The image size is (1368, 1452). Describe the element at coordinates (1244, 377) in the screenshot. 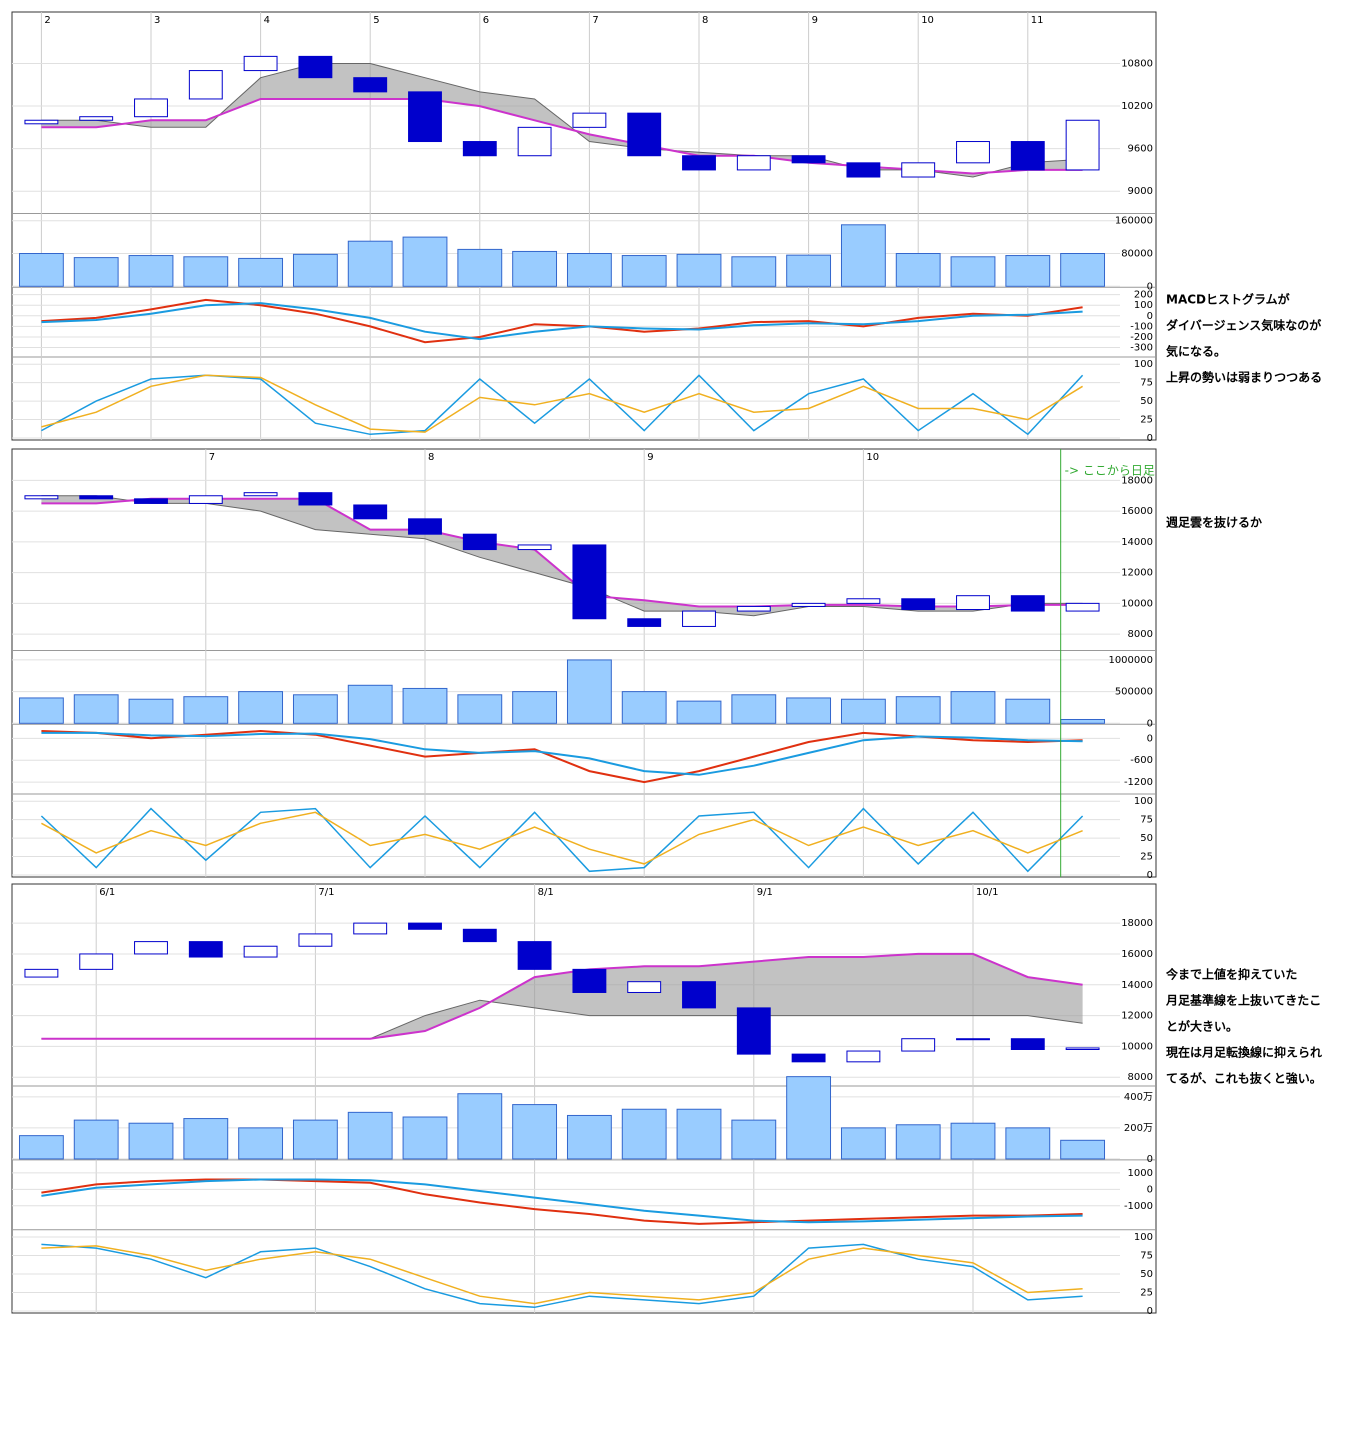

I see `note: 上昇の勢いは弱まりつつある` at that location.